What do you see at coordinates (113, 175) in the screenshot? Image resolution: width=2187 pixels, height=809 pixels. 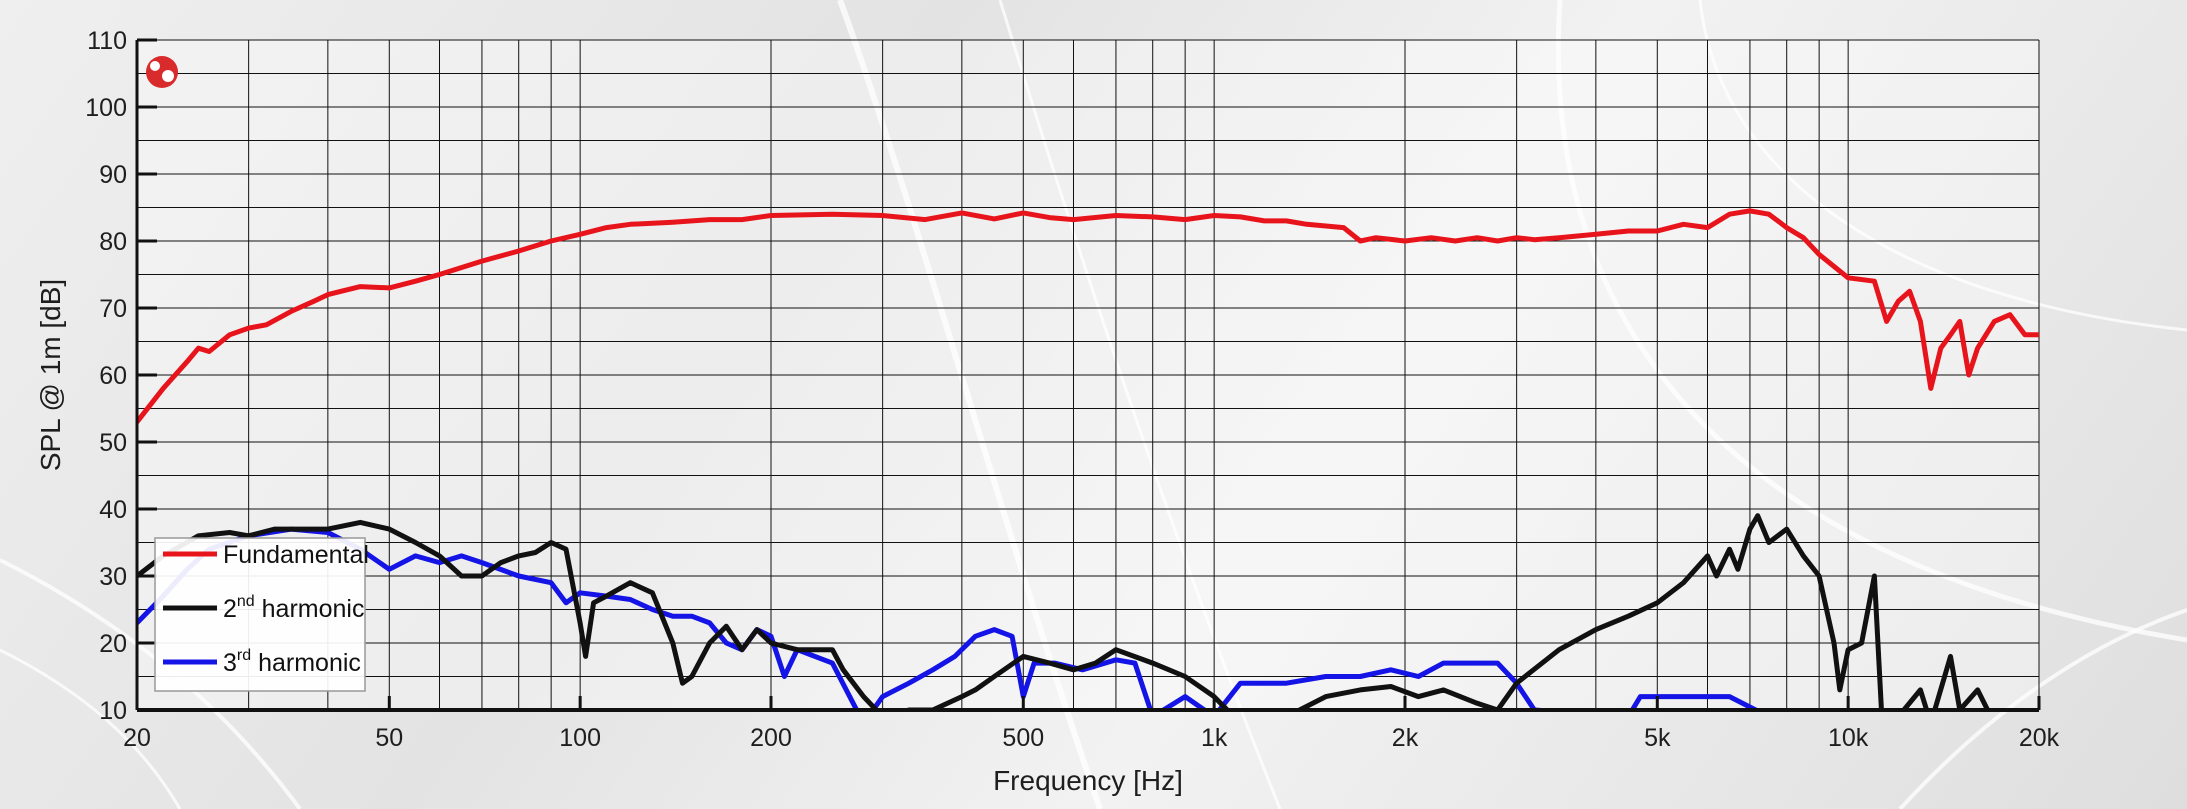 I see `y-tick-label: 90` at bounding box center [113, 175].